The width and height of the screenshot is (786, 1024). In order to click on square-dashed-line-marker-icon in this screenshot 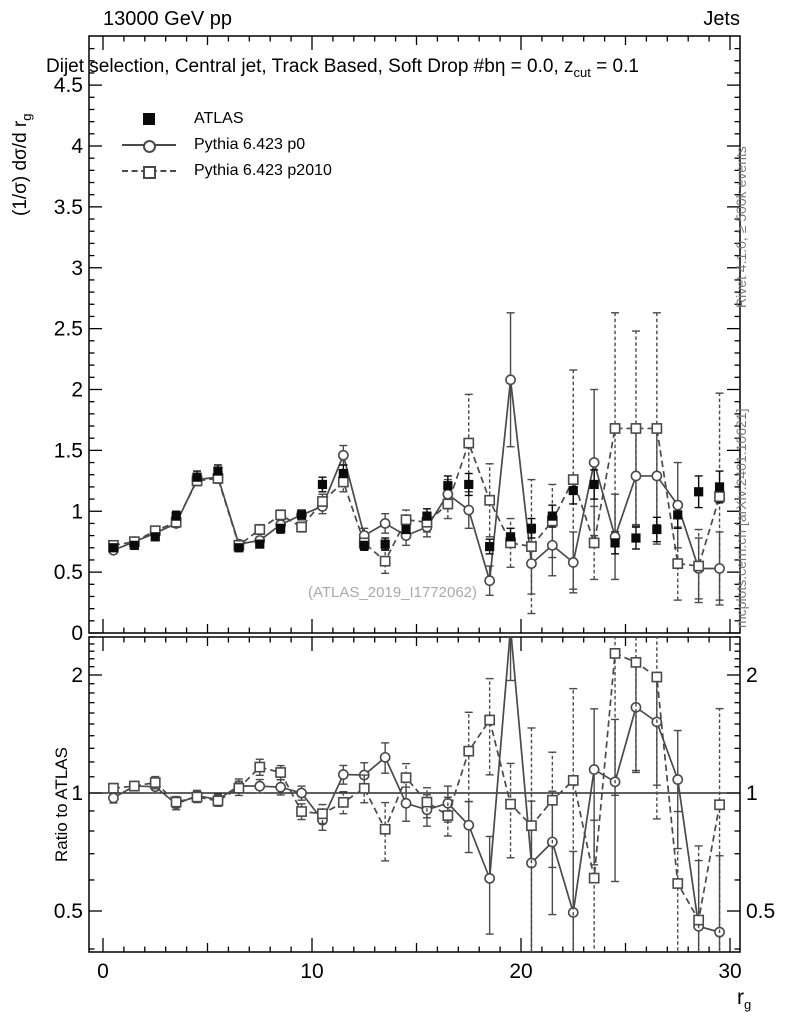, I will do `click(149, 171)`.